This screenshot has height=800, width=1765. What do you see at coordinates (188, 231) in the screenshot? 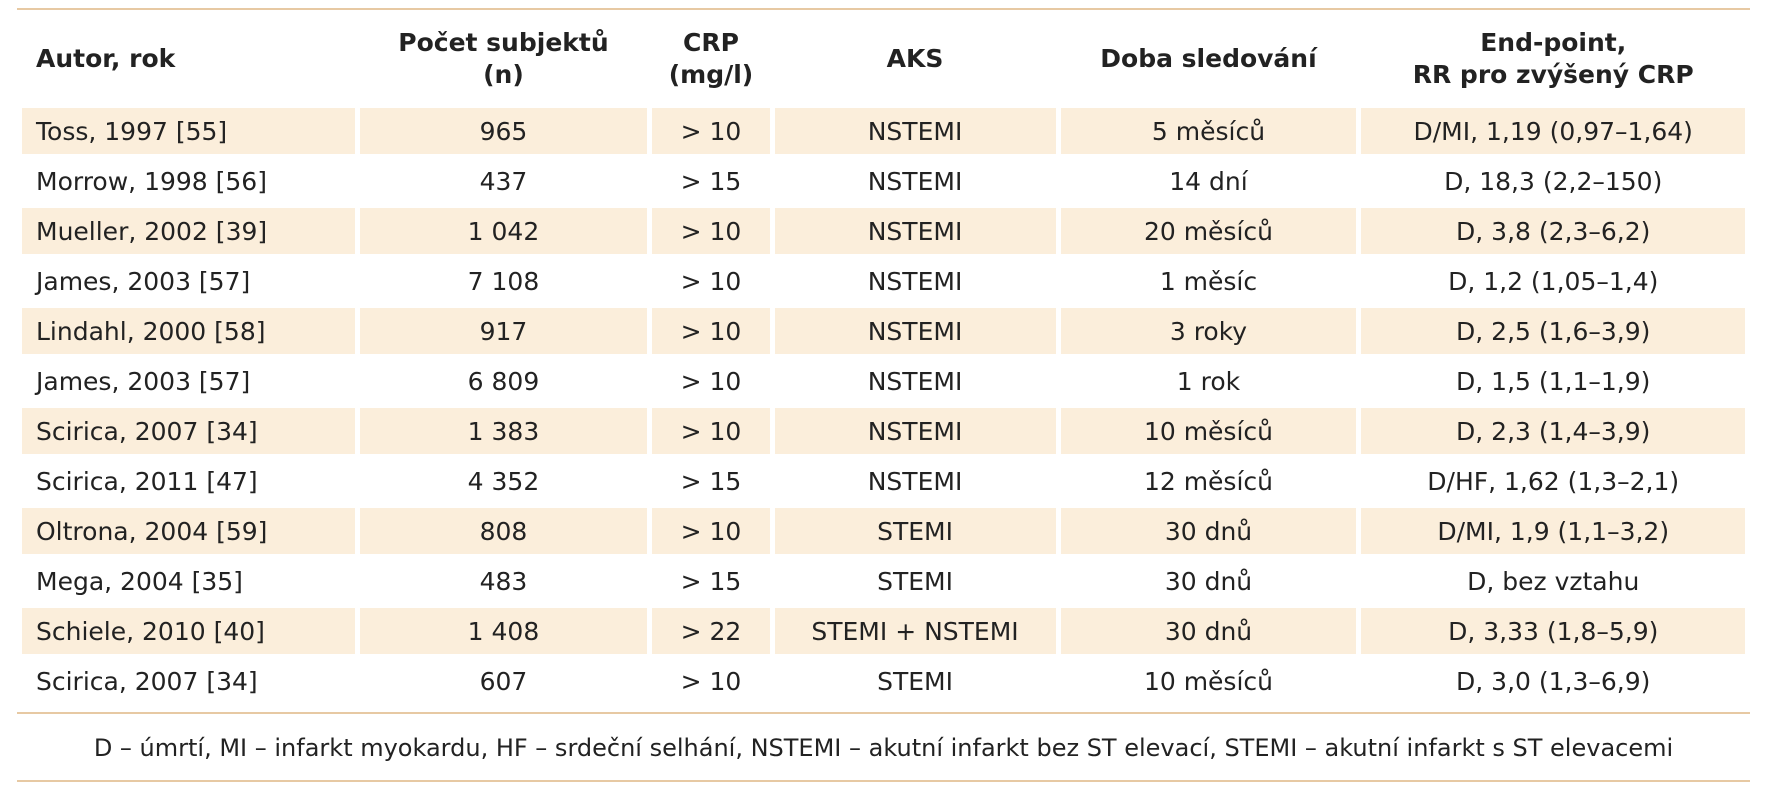
I see `table-cell: Mueller, 2002 [39]` at bounding box center [188, 231].